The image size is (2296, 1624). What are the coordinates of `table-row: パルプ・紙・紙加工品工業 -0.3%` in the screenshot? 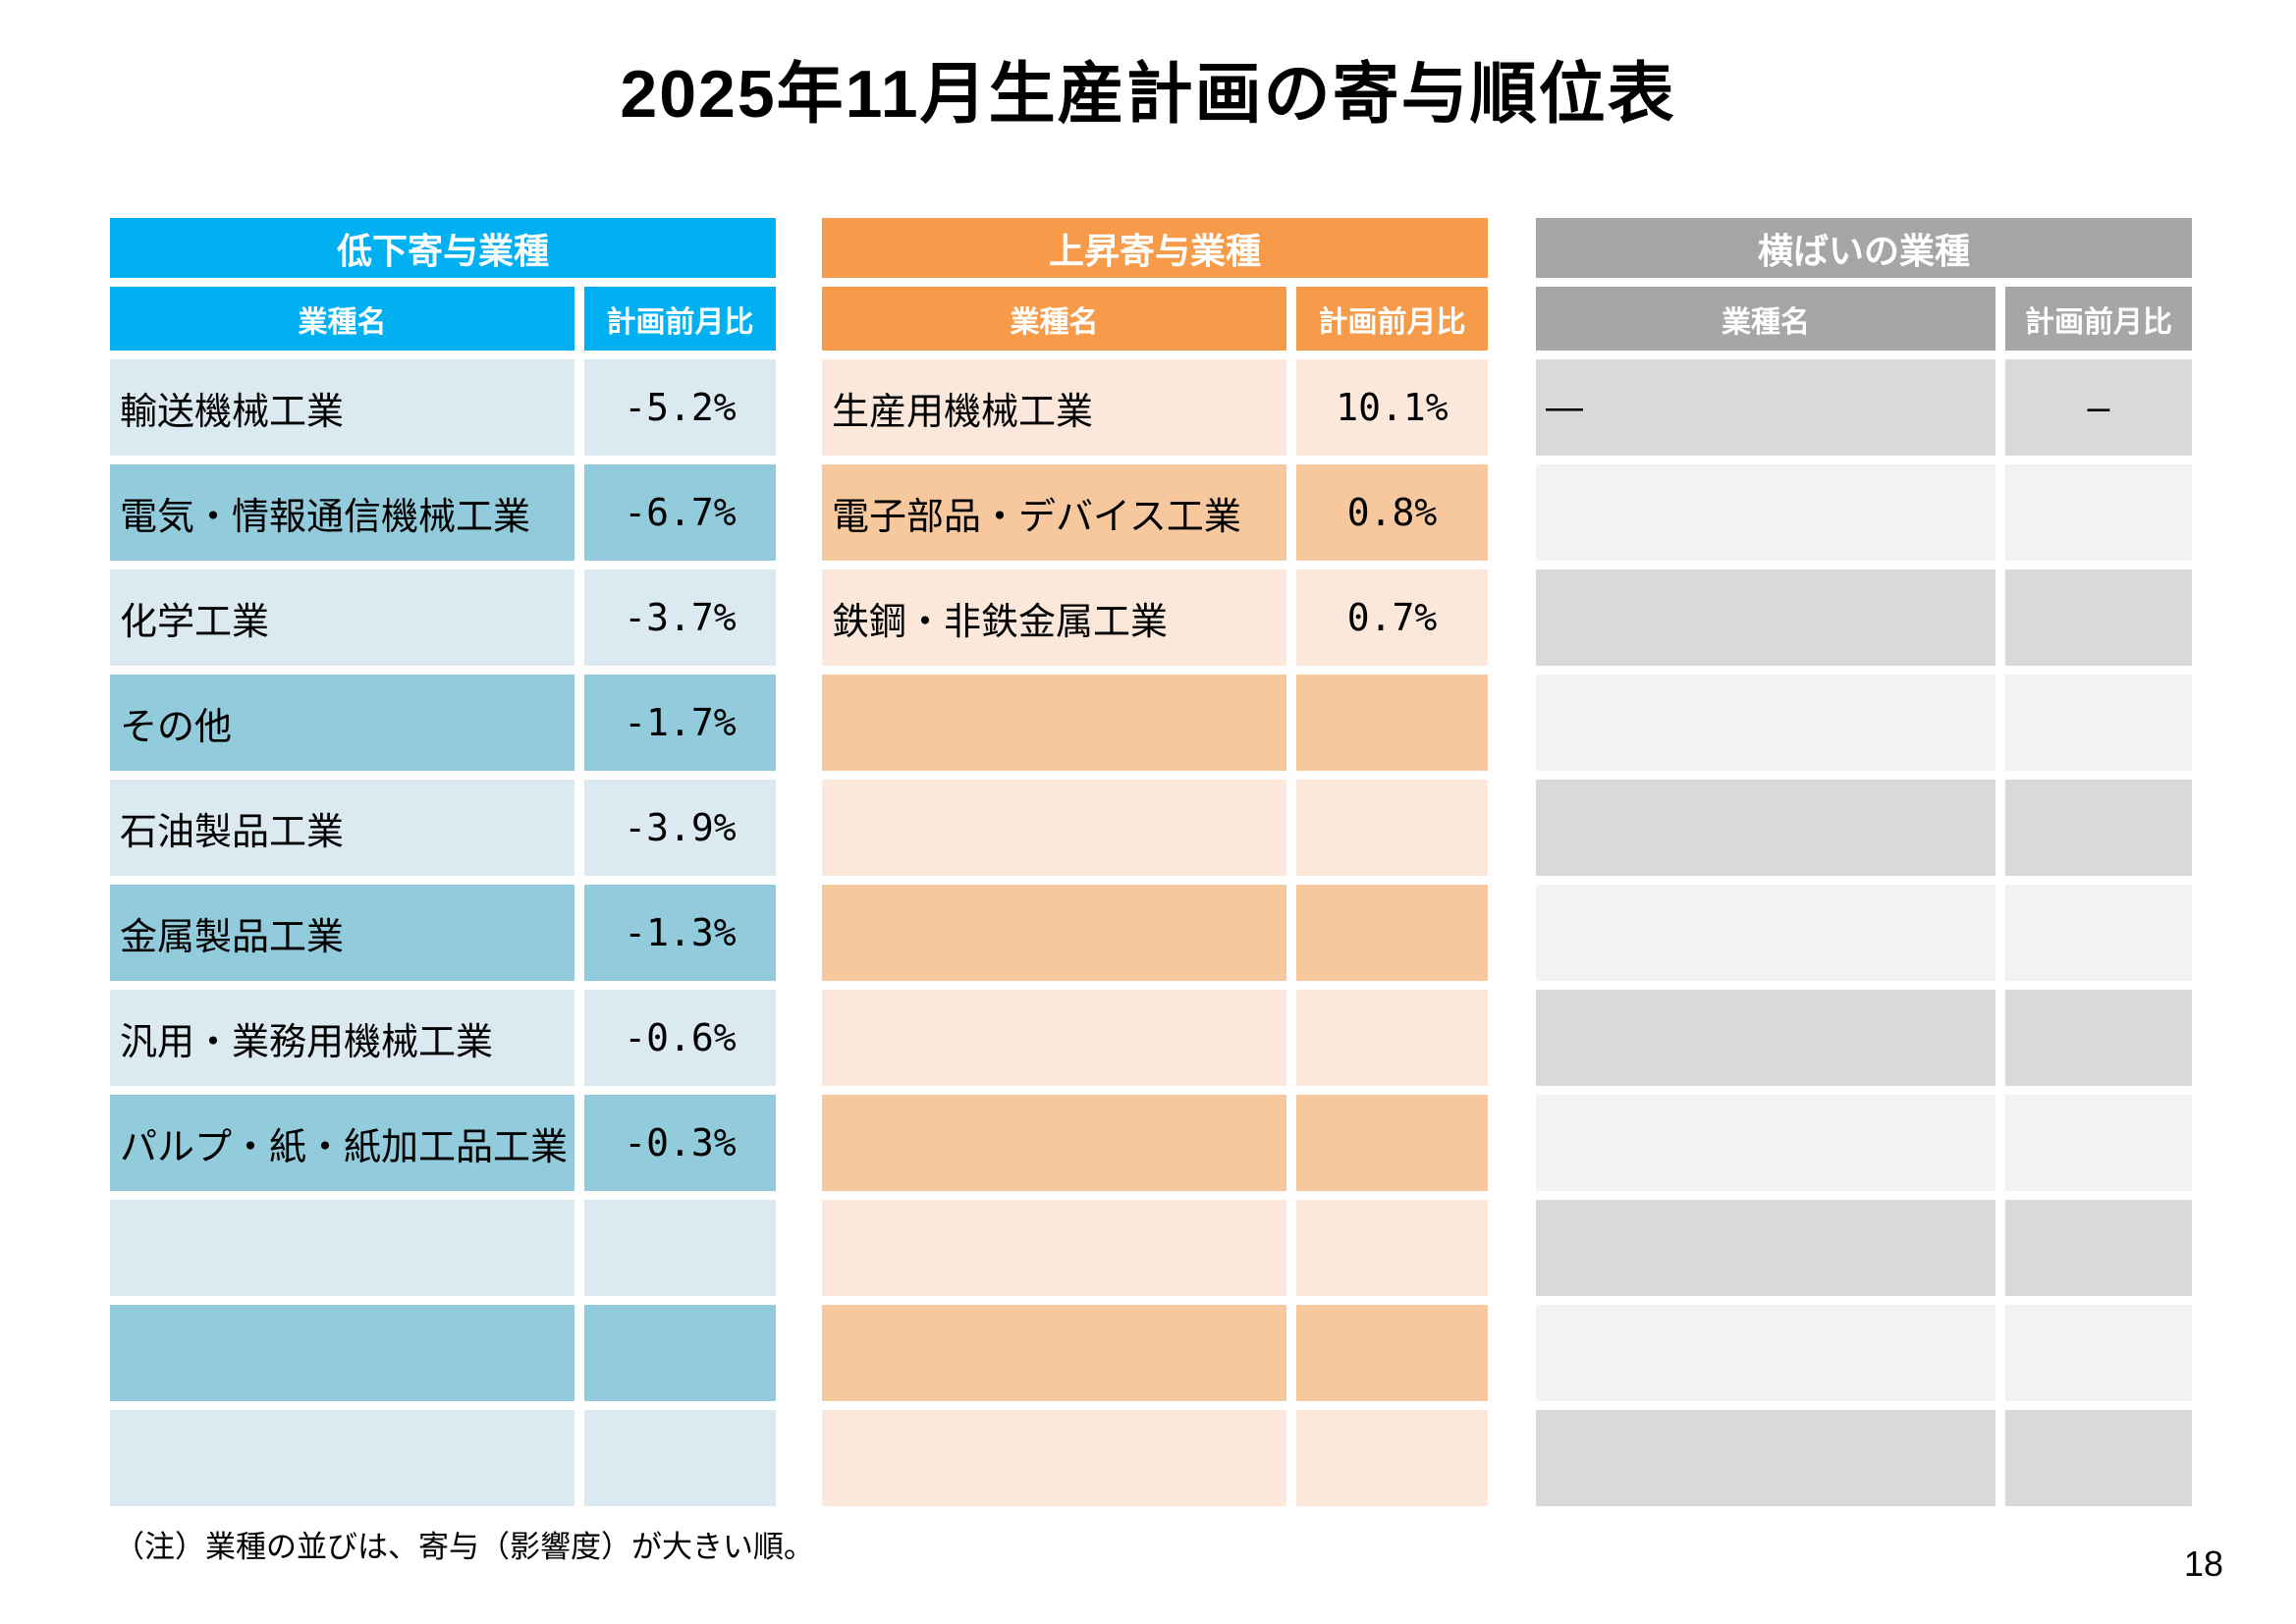 It's located at (443, 1143).